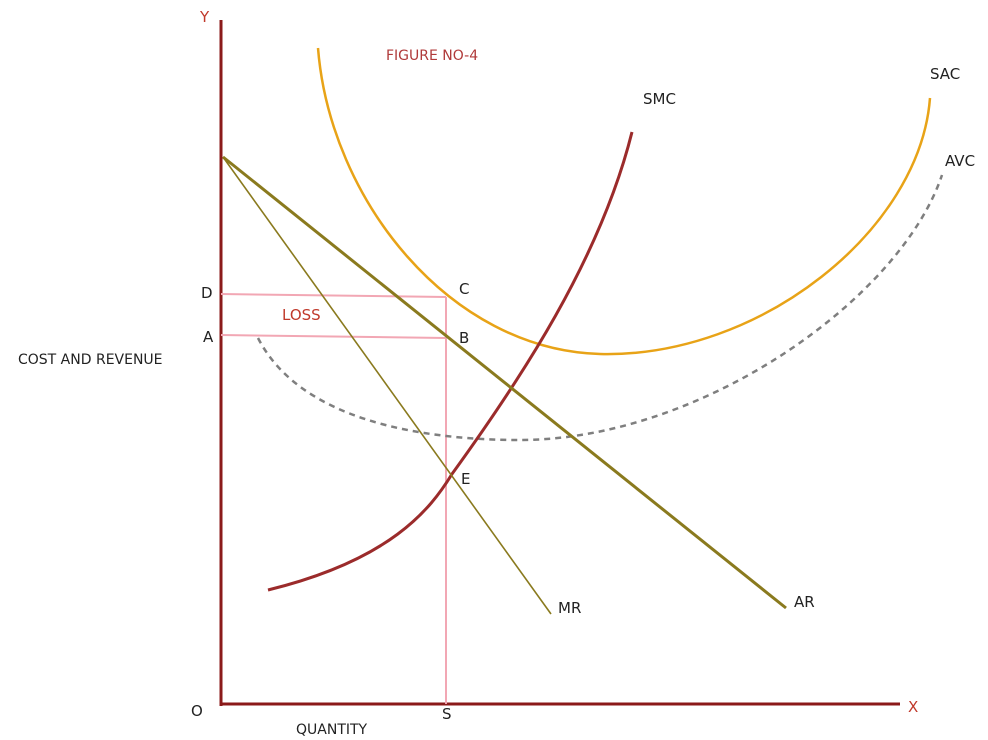 This screenshot has width=988, height=740. Describe the element at coordinates (301, 315) in the screenshot. I see `loss-label: LOSS` at that location.